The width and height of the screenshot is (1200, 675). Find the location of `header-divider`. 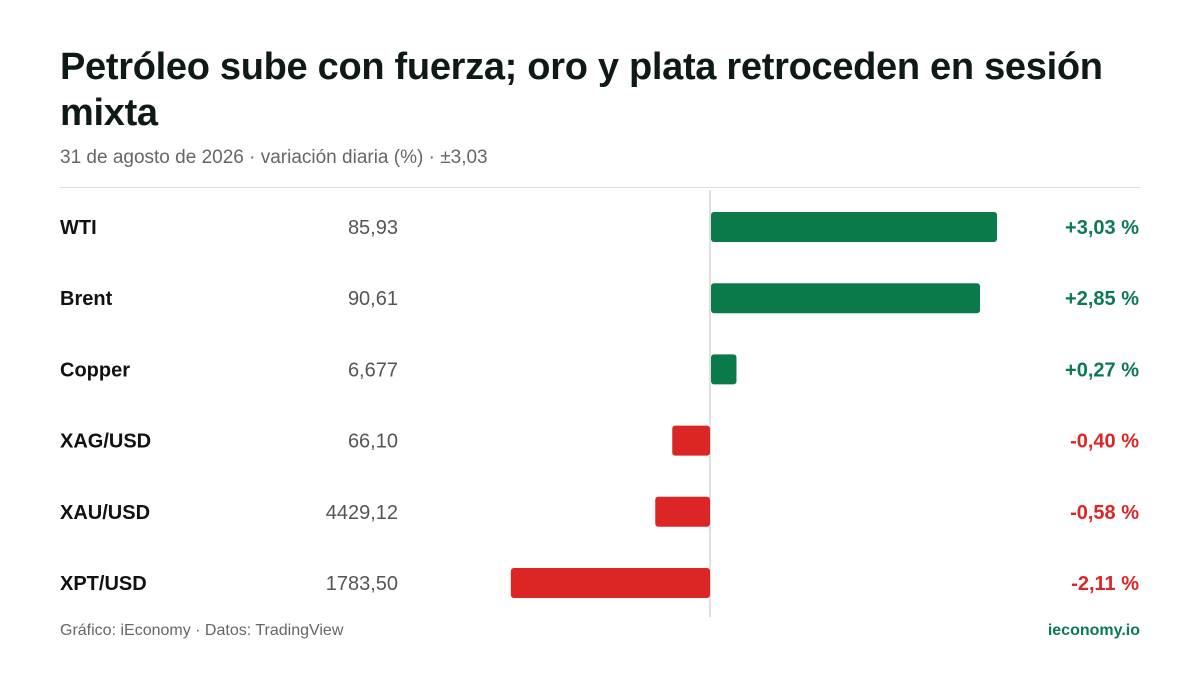

header-divider is located at coordinates (600, 187).